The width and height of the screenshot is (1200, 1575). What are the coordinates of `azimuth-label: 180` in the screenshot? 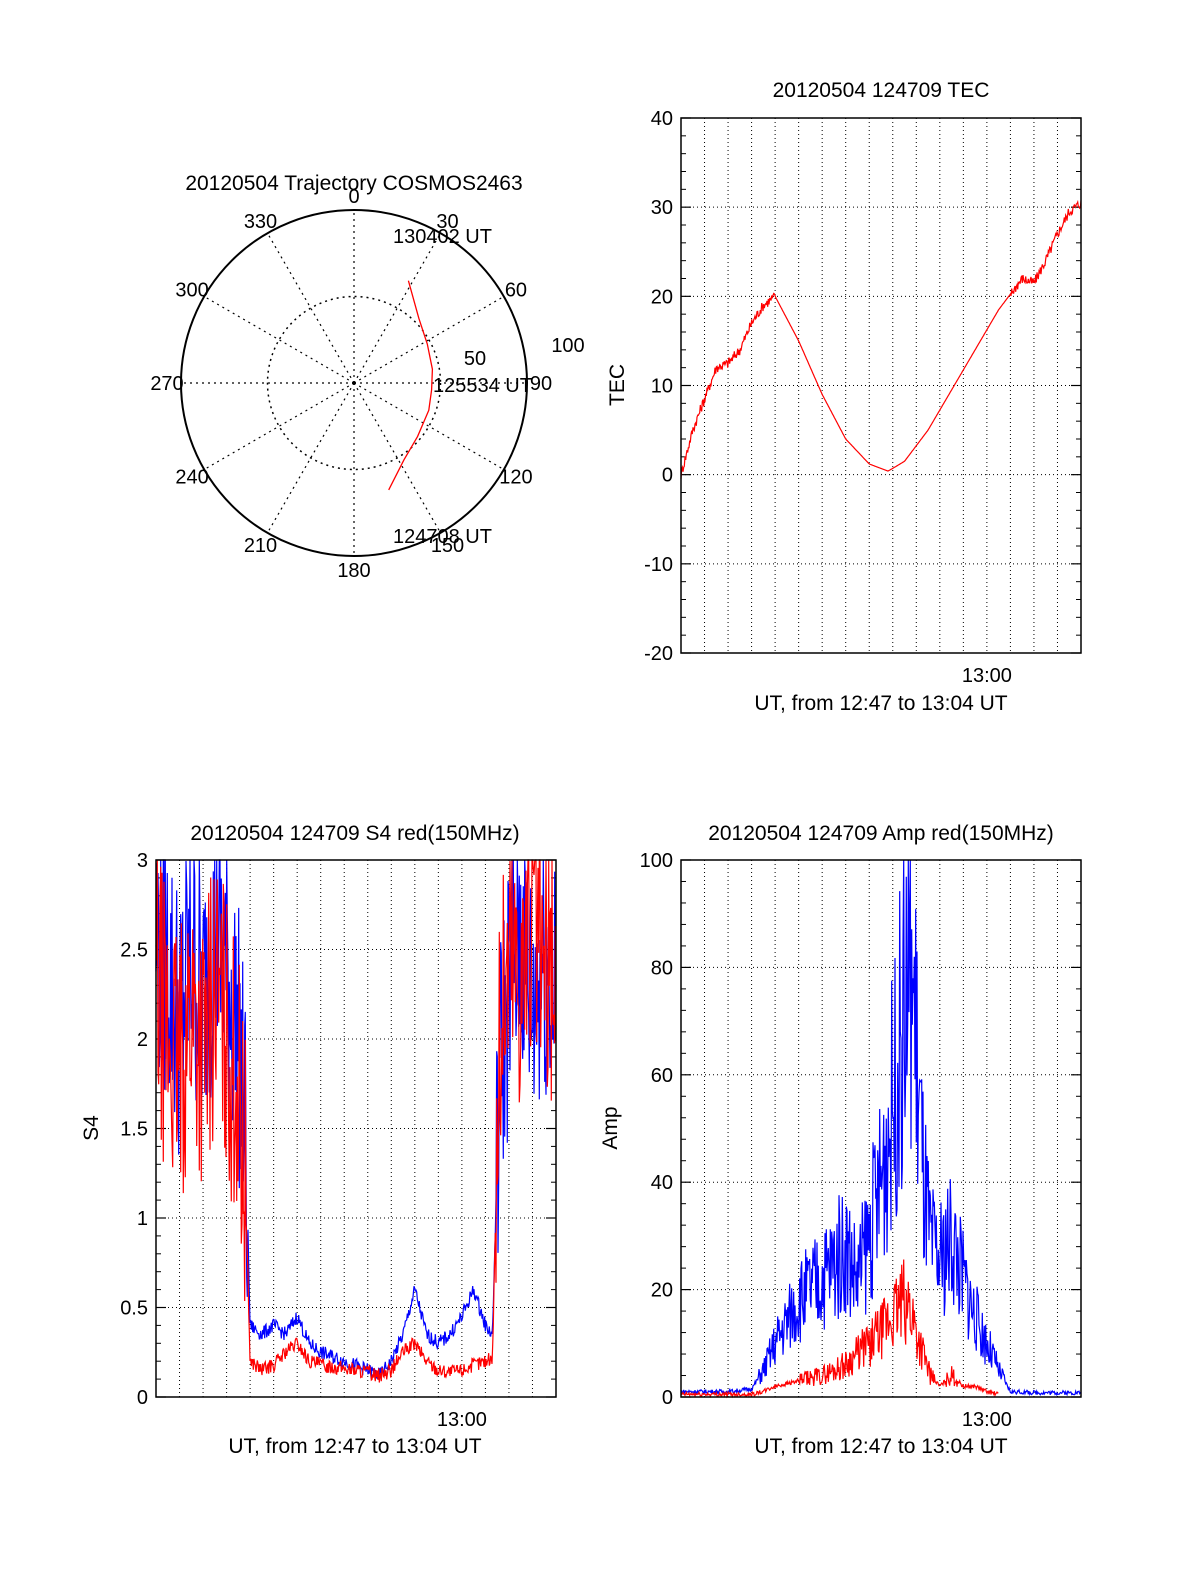 It's located at (353, 571).